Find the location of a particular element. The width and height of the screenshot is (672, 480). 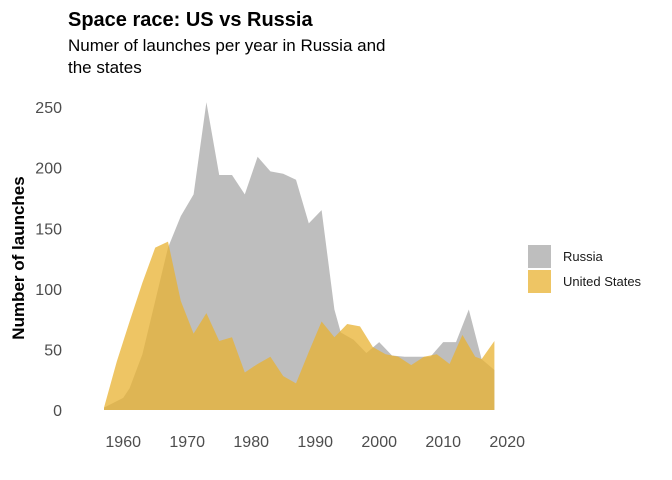

legend-label: United States is located at coordinates (602, 281).